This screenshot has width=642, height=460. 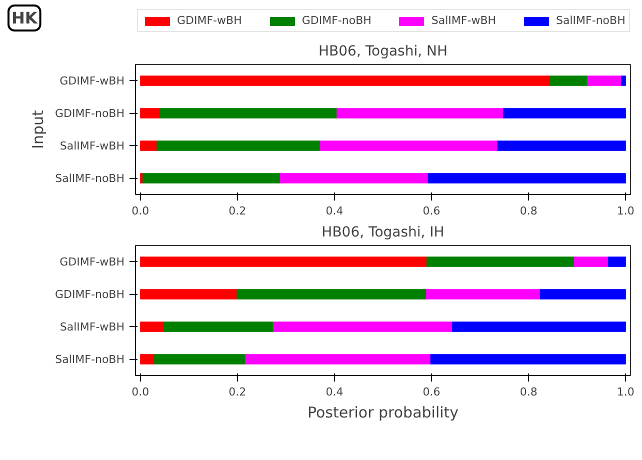 What do you see at coordinates (463, 20) in the screenshot?
I see `legend-label: SalIMF-wBH` at bounding box center [463, 20].